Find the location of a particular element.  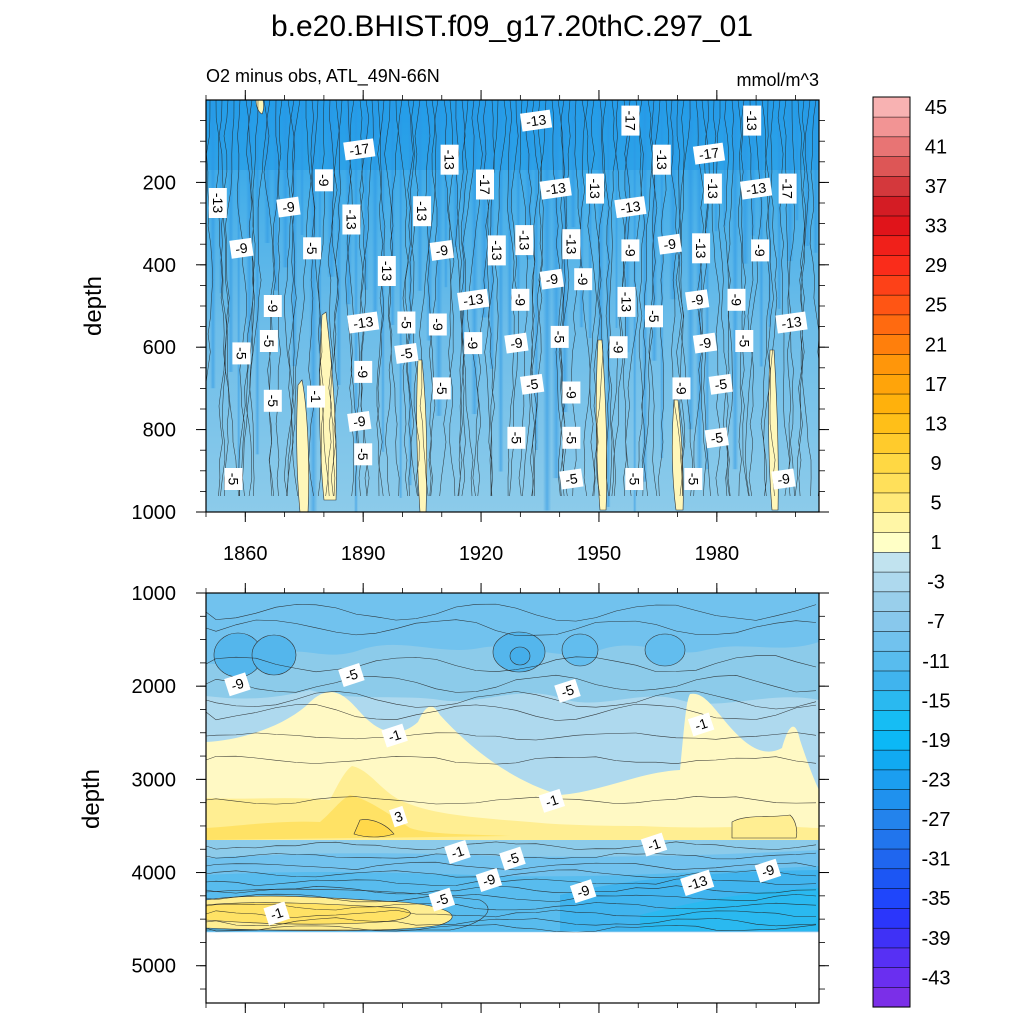

x-tick-label: 1950 is located at coordinates (599, 554).